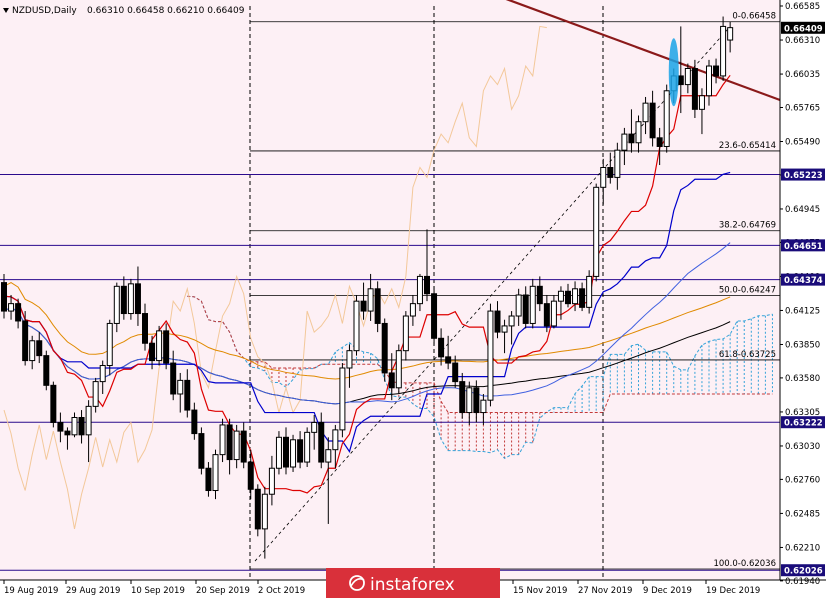 This screenshot has width=826, height=604. Describe the element at coordinates (281, 591) in the screenshot. I see `time-tick-label: 2 Oct 2019` at that location.